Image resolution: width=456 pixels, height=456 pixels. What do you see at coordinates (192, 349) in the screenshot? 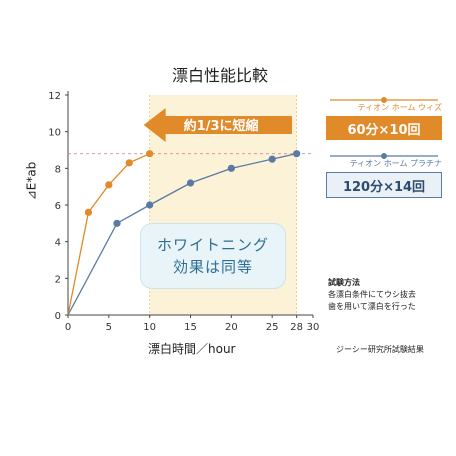
I see `x-axis-label: 漂白時間／hour` at bounding box center [192, 349].